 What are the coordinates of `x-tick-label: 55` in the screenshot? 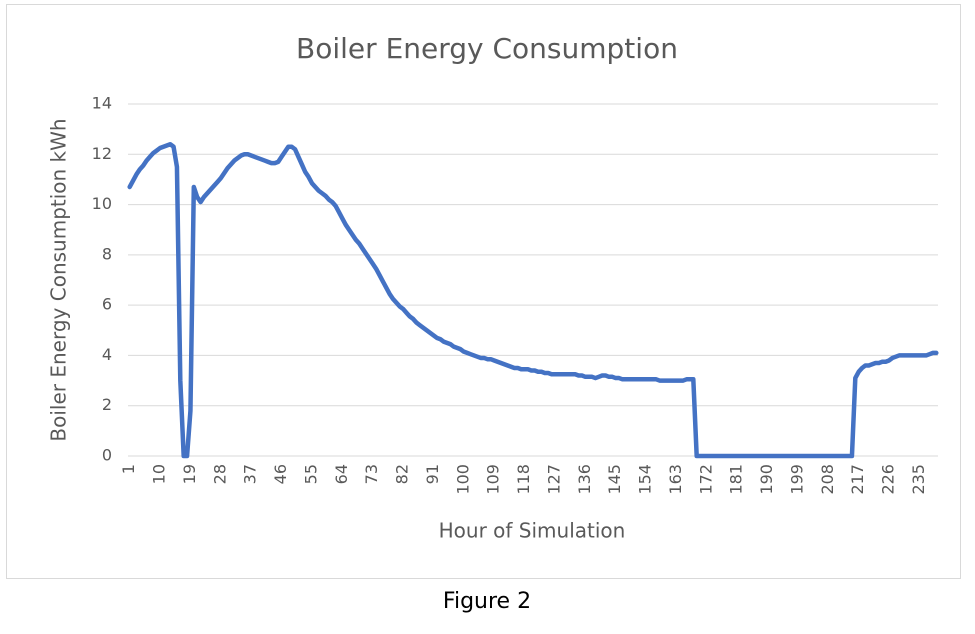 It's located at (310, 474).